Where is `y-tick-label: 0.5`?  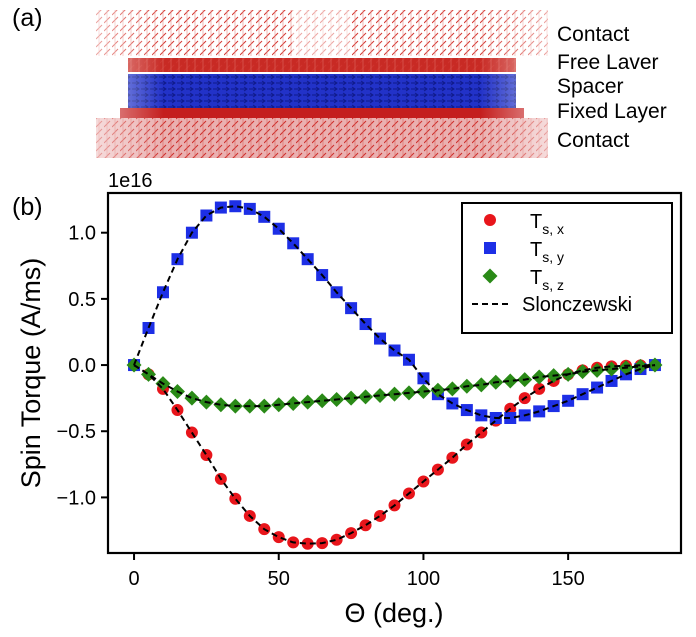 y-tick-label: 0.5 is located at coordinates (82, 300).